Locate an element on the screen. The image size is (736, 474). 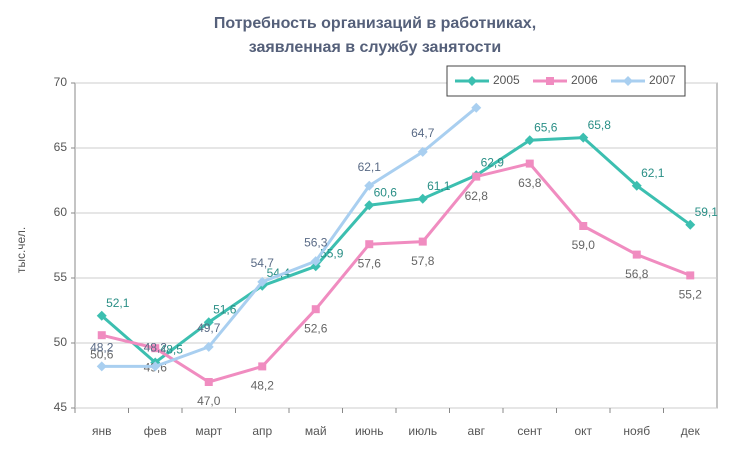
legend-label: 2007 is located at coordinates (662, 80).